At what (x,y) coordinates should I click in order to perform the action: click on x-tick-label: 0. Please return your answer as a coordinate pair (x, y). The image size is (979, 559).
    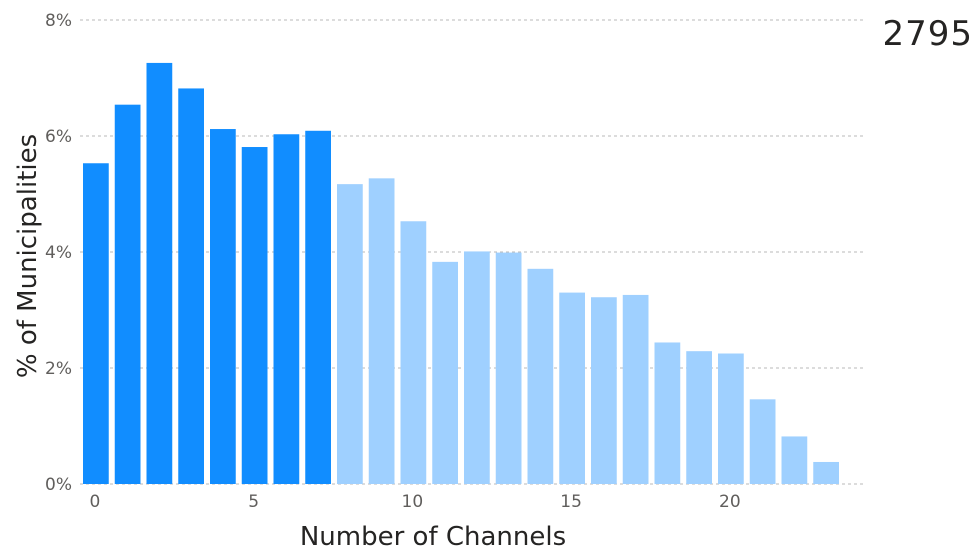
    Looking at the image, I should click on (94, 502).